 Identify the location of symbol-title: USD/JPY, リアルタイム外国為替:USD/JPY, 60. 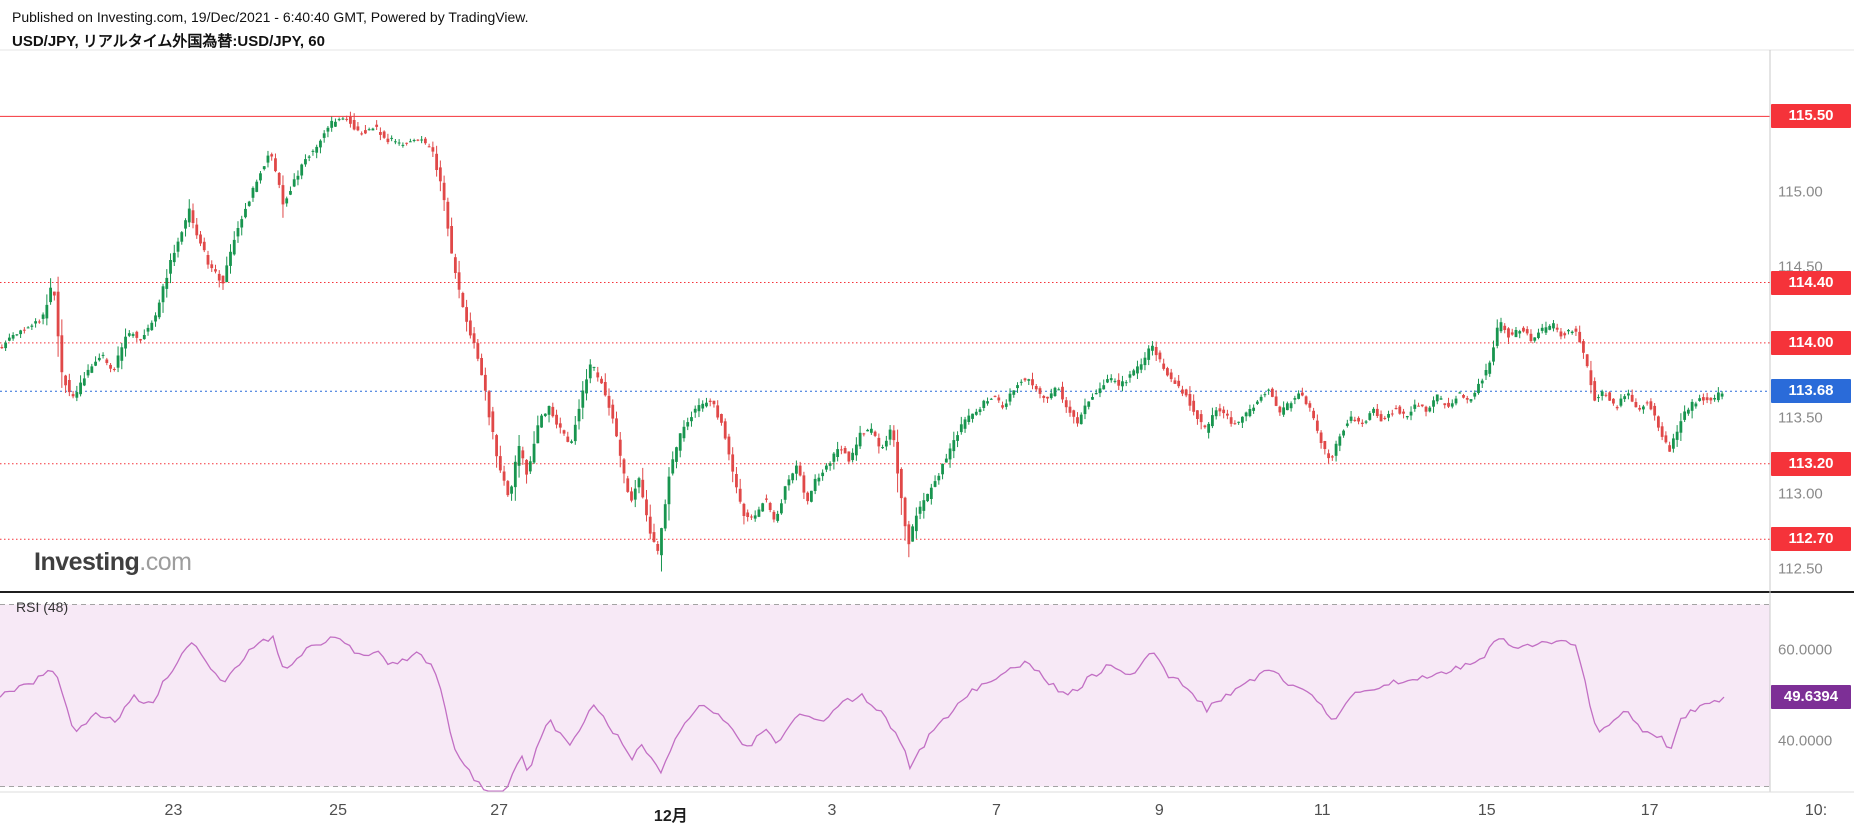
(168, 41).